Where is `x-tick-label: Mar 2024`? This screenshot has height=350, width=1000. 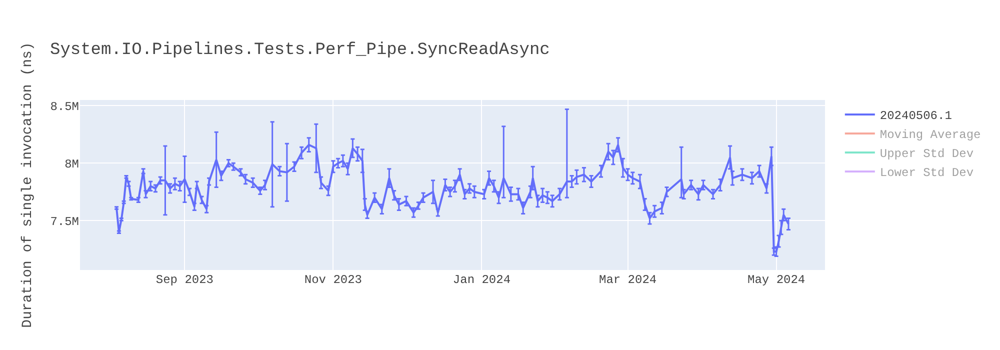
x-tick-label: Mar 2024 is located at coordinates (627, 280).